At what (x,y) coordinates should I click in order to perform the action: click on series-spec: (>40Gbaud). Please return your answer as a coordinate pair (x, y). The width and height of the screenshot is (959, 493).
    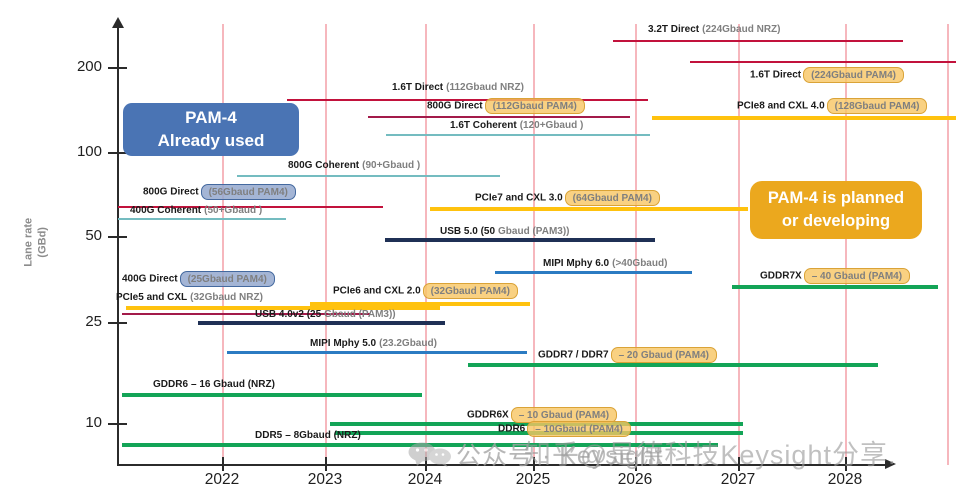
    Looking at the image, I should click on (640, 263).